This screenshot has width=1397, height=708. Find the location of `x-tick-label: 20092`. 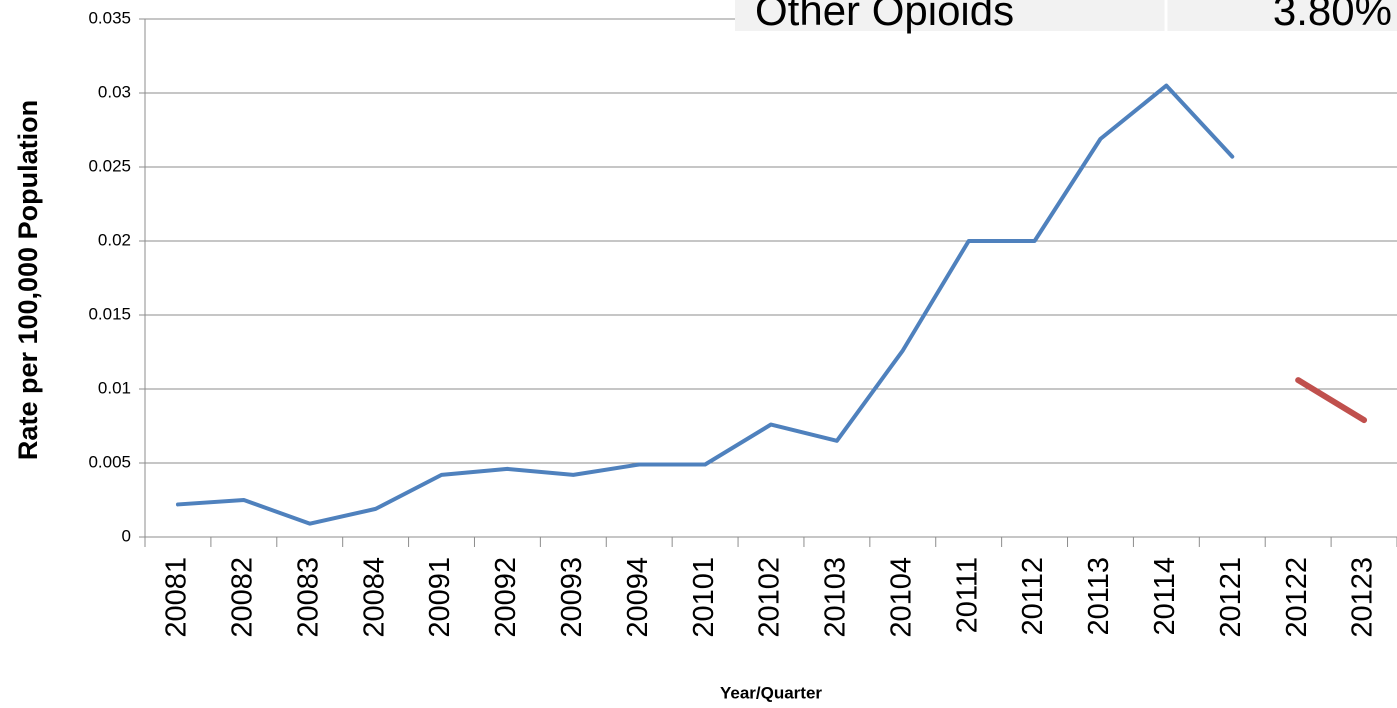

x-tick-label: 20092 is located at coordinates (506, 597).